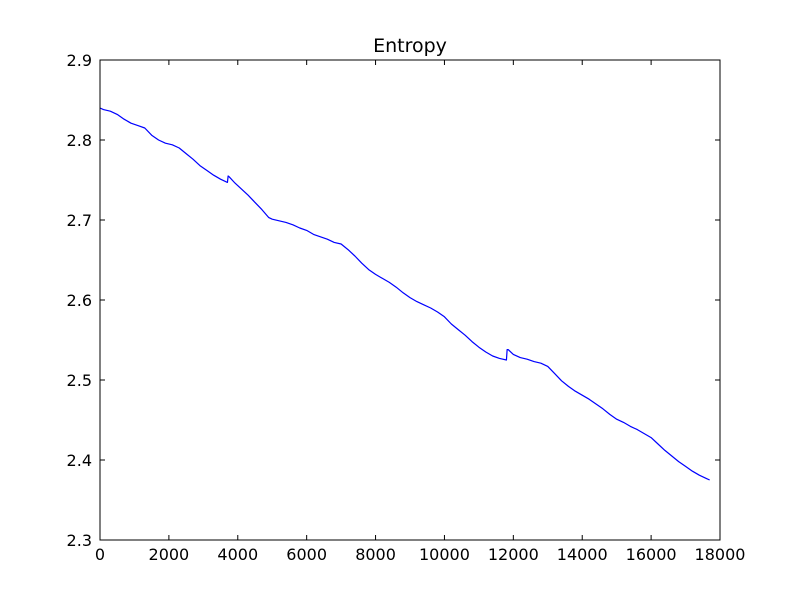  Describe the element at coordinates (582, 554) in the screenshot. I see `x-tick-label: 14000` at that location.